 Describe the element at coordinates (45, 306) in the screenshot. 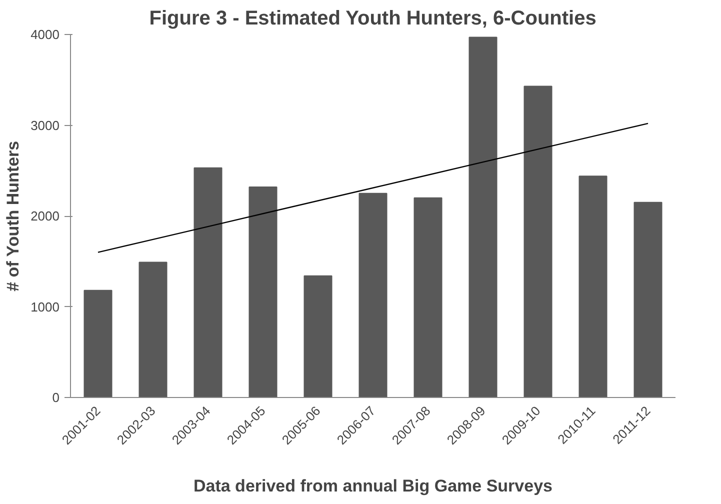

I see `y-tick-label: 1000` at that location.